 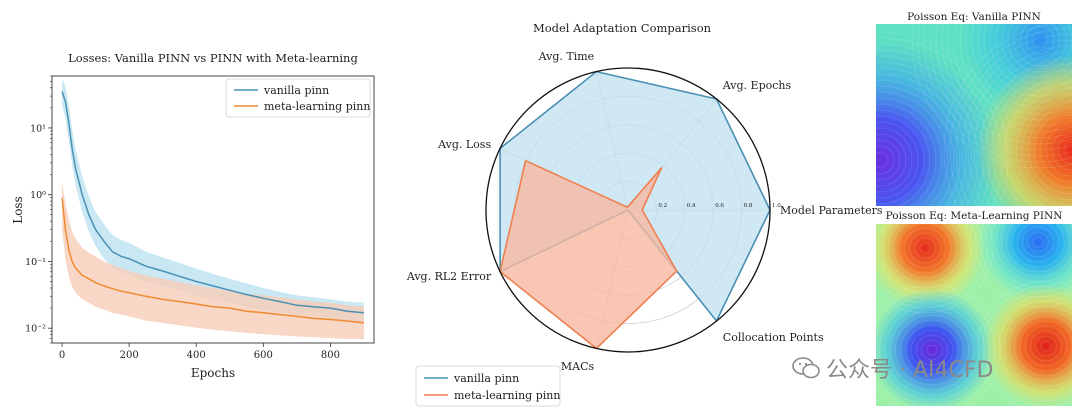 I want to click on loss-x-tick-label: 0, so click(x=62, y=355).